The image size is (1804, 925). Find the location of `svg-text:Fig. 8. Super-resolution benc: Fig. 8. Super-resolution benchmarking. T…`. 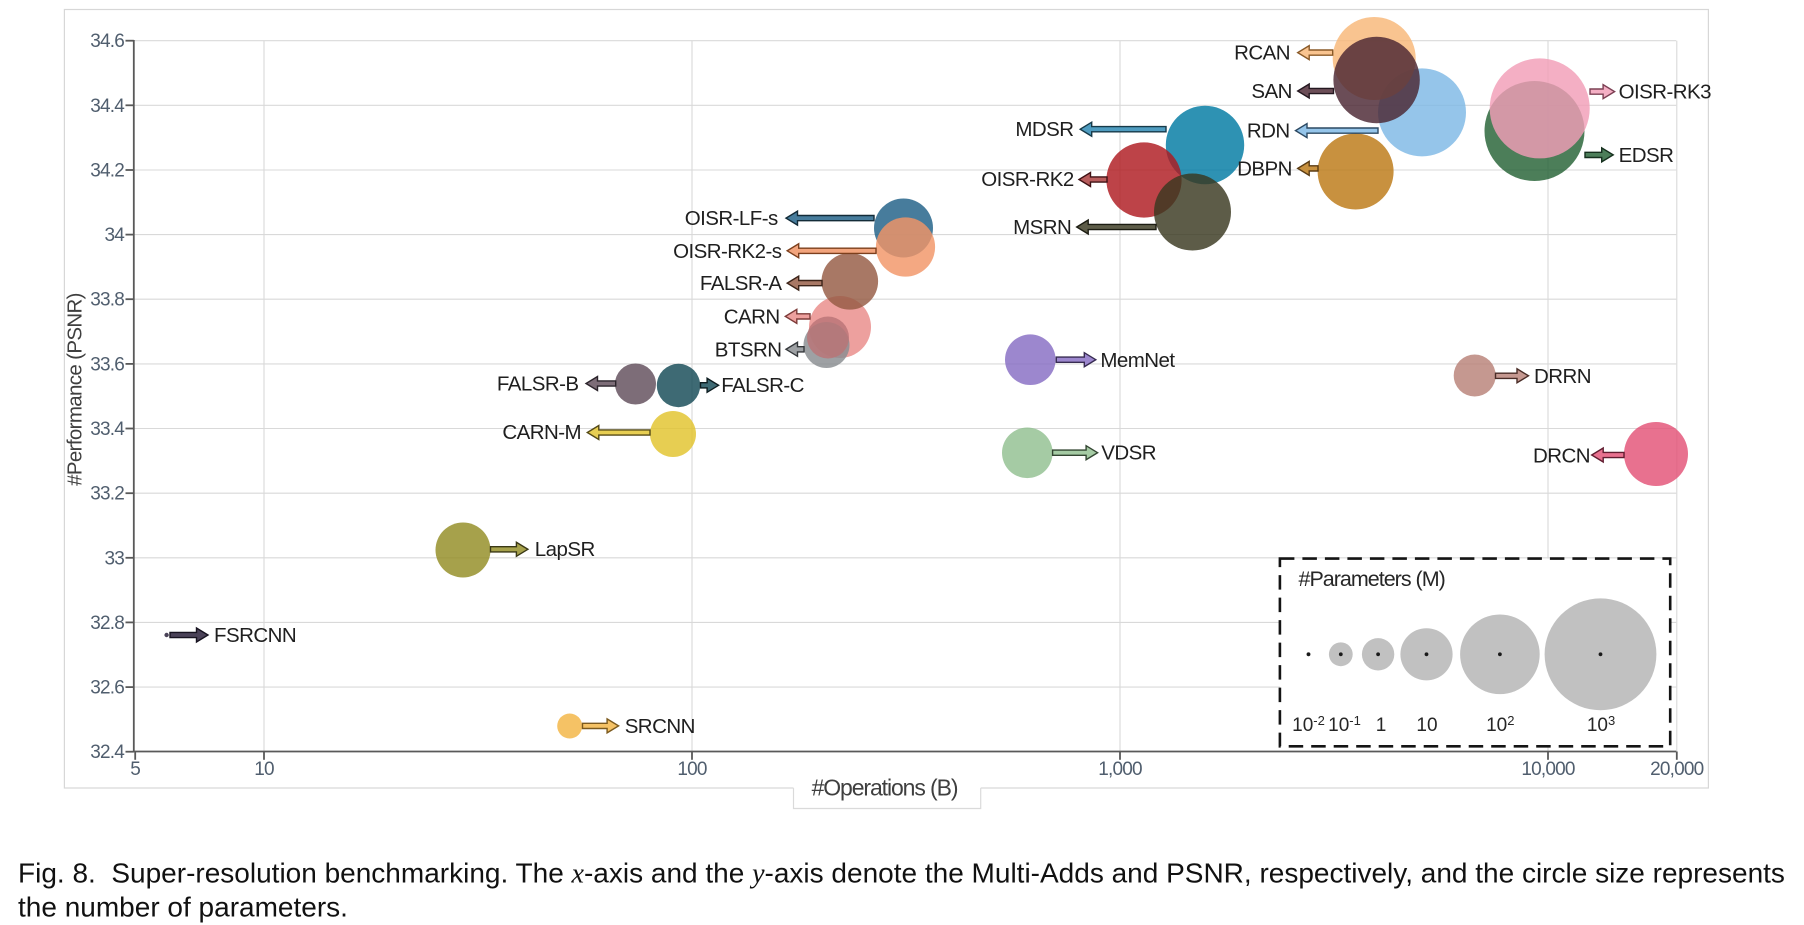

svg-text:Fig. 8. Super-resolution benc: Fig. 8. Super-resolution benchmarking. T… is located at coordinates (901, 874).